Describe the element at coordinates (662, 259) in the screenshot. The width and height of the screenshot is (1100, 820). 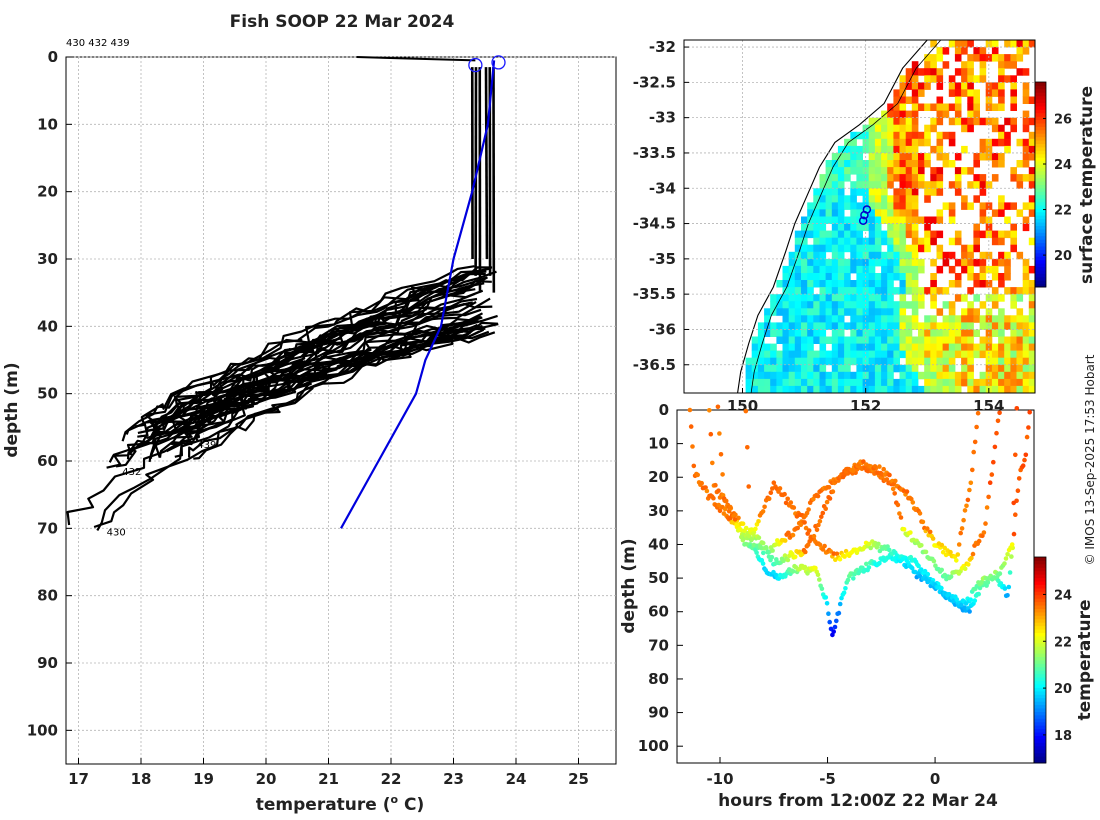
I see `map-y-tick-label: -35` at that location.